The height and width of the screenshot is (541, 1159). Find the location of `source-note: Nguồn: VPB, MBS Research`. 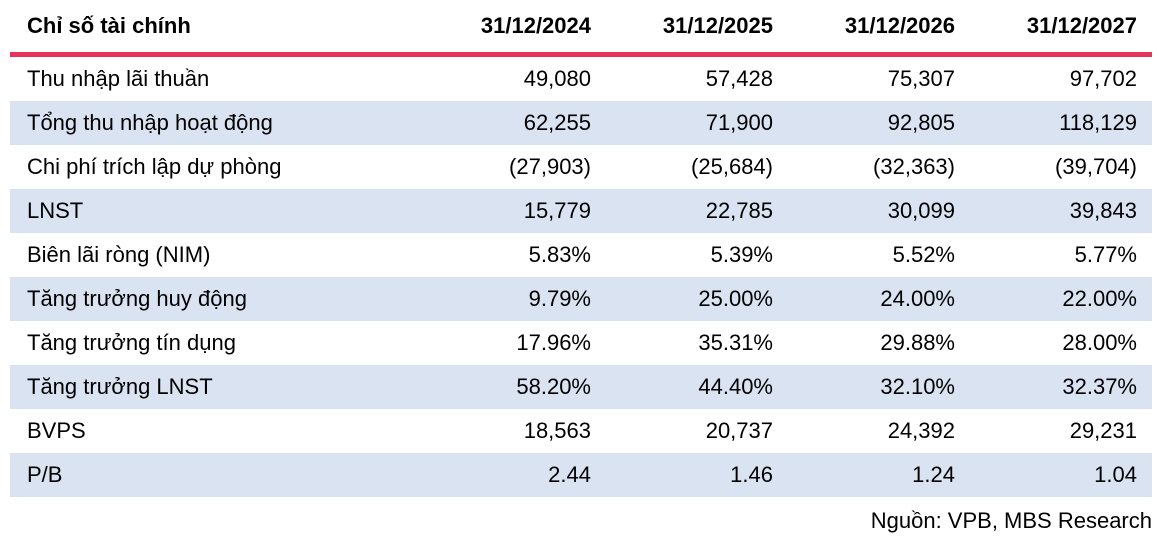

source-note: Nguồn: VPB, MBS Research is located at coordinates (1011, 520).